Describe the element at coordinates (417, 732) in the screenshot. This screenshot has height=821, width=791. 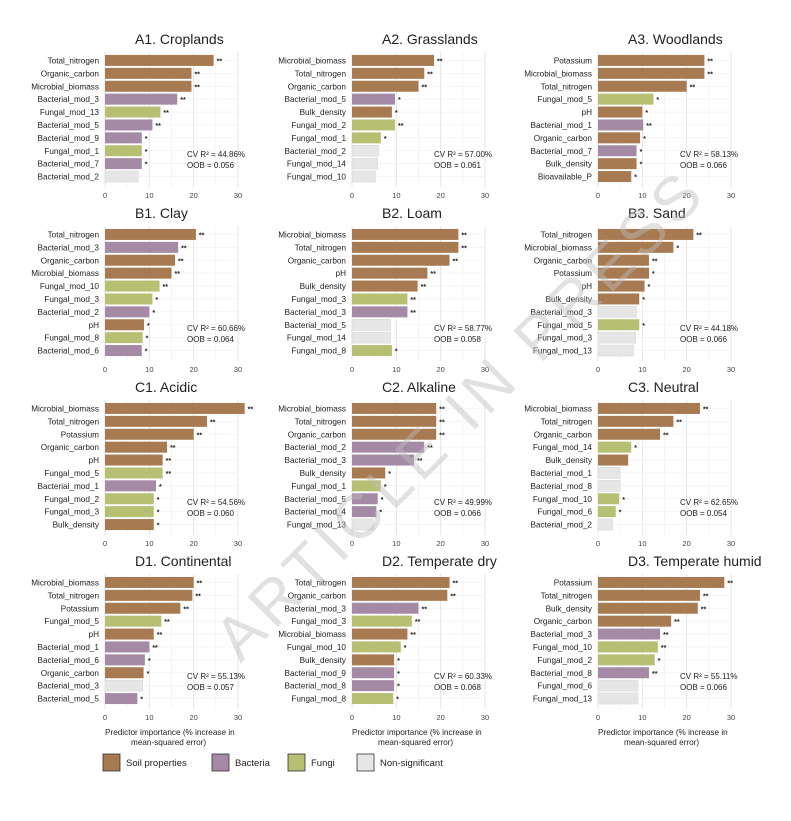
I see `x-axis-title: Predictor importance (% increase in` at that location.